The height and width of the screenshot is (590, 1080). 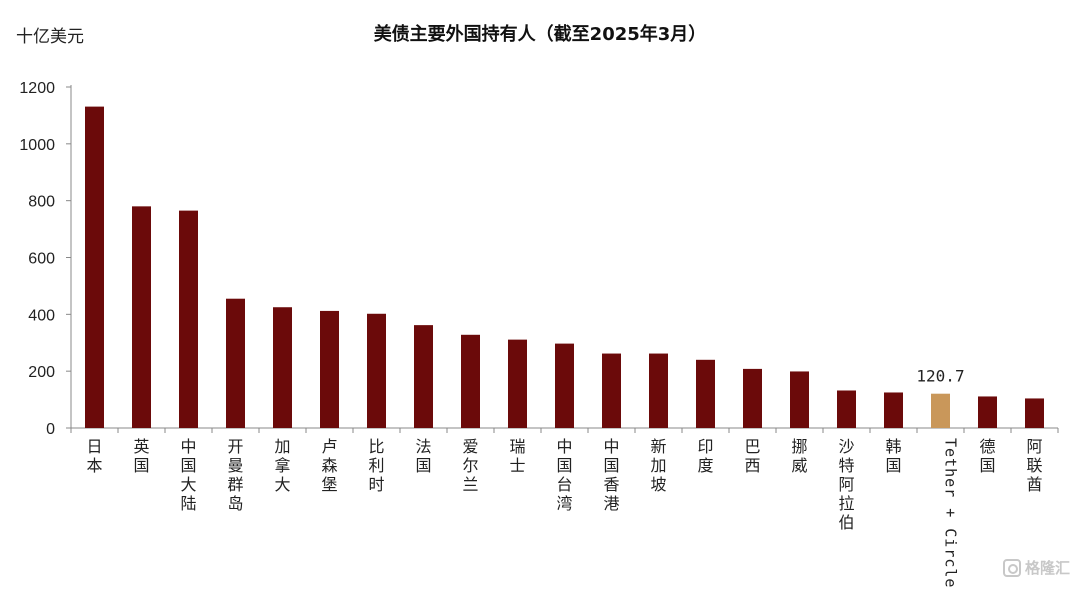 What do you see at coordinates (41, 315) in the screenshot?
I see `y-tick-label: 400` at bounding box center [41, 315].